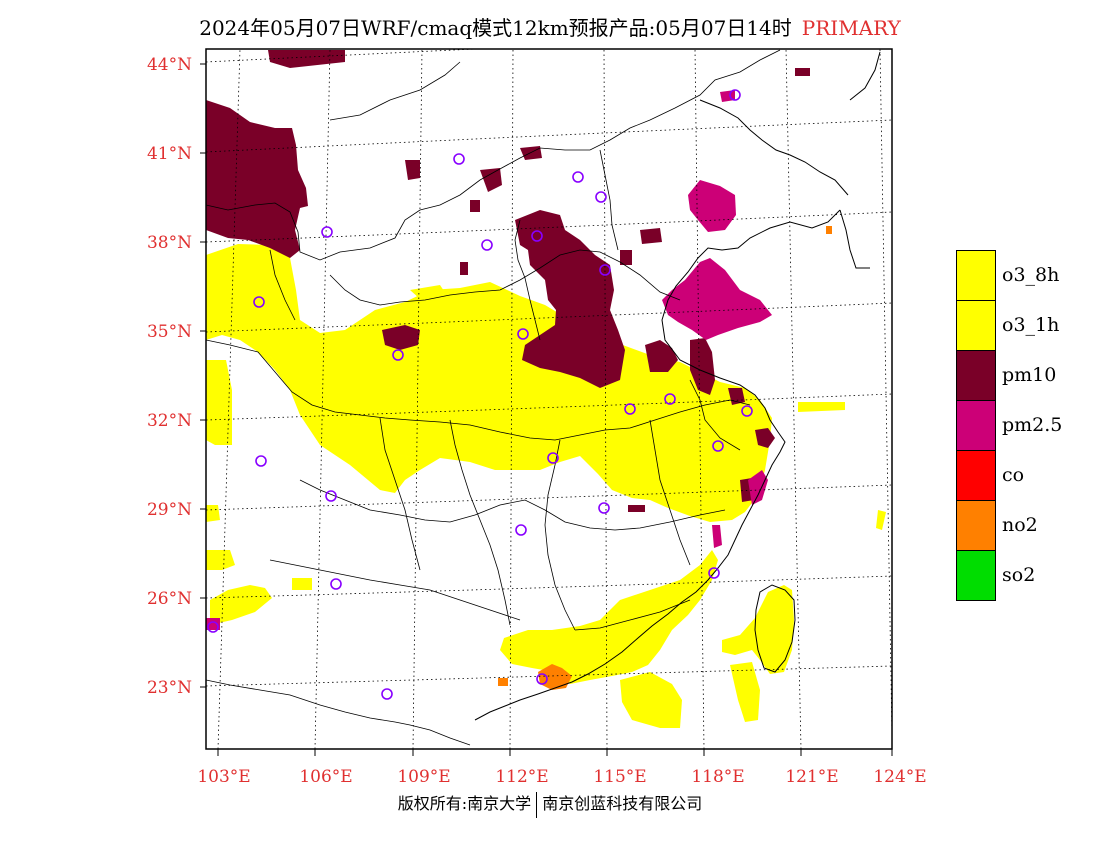 Image resolution: width=1100 pixels, height=850 pixels. I want to click on lat-label-29: 29°N, so click(169, 510).